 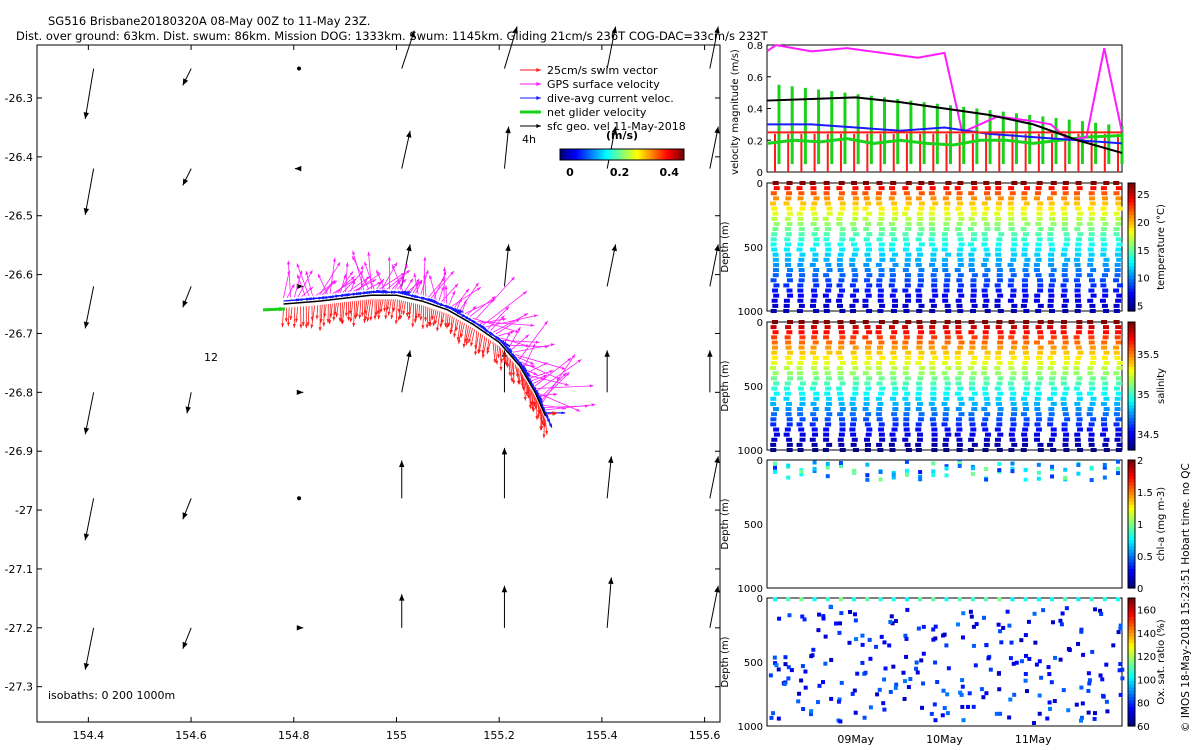 I want to click on isobath-label: 12, so click(x=211, y=357).